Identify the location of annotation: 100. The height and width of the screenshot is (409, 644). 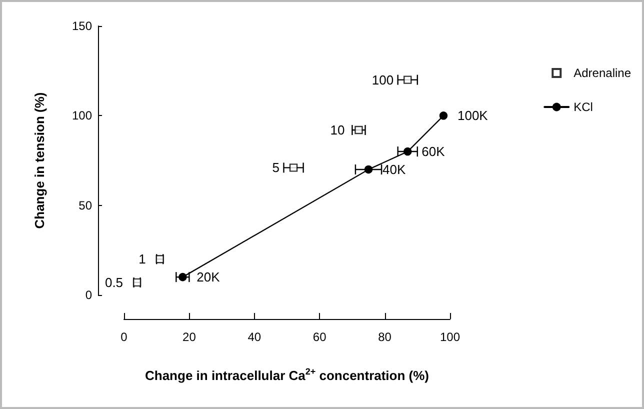
(383, 80).